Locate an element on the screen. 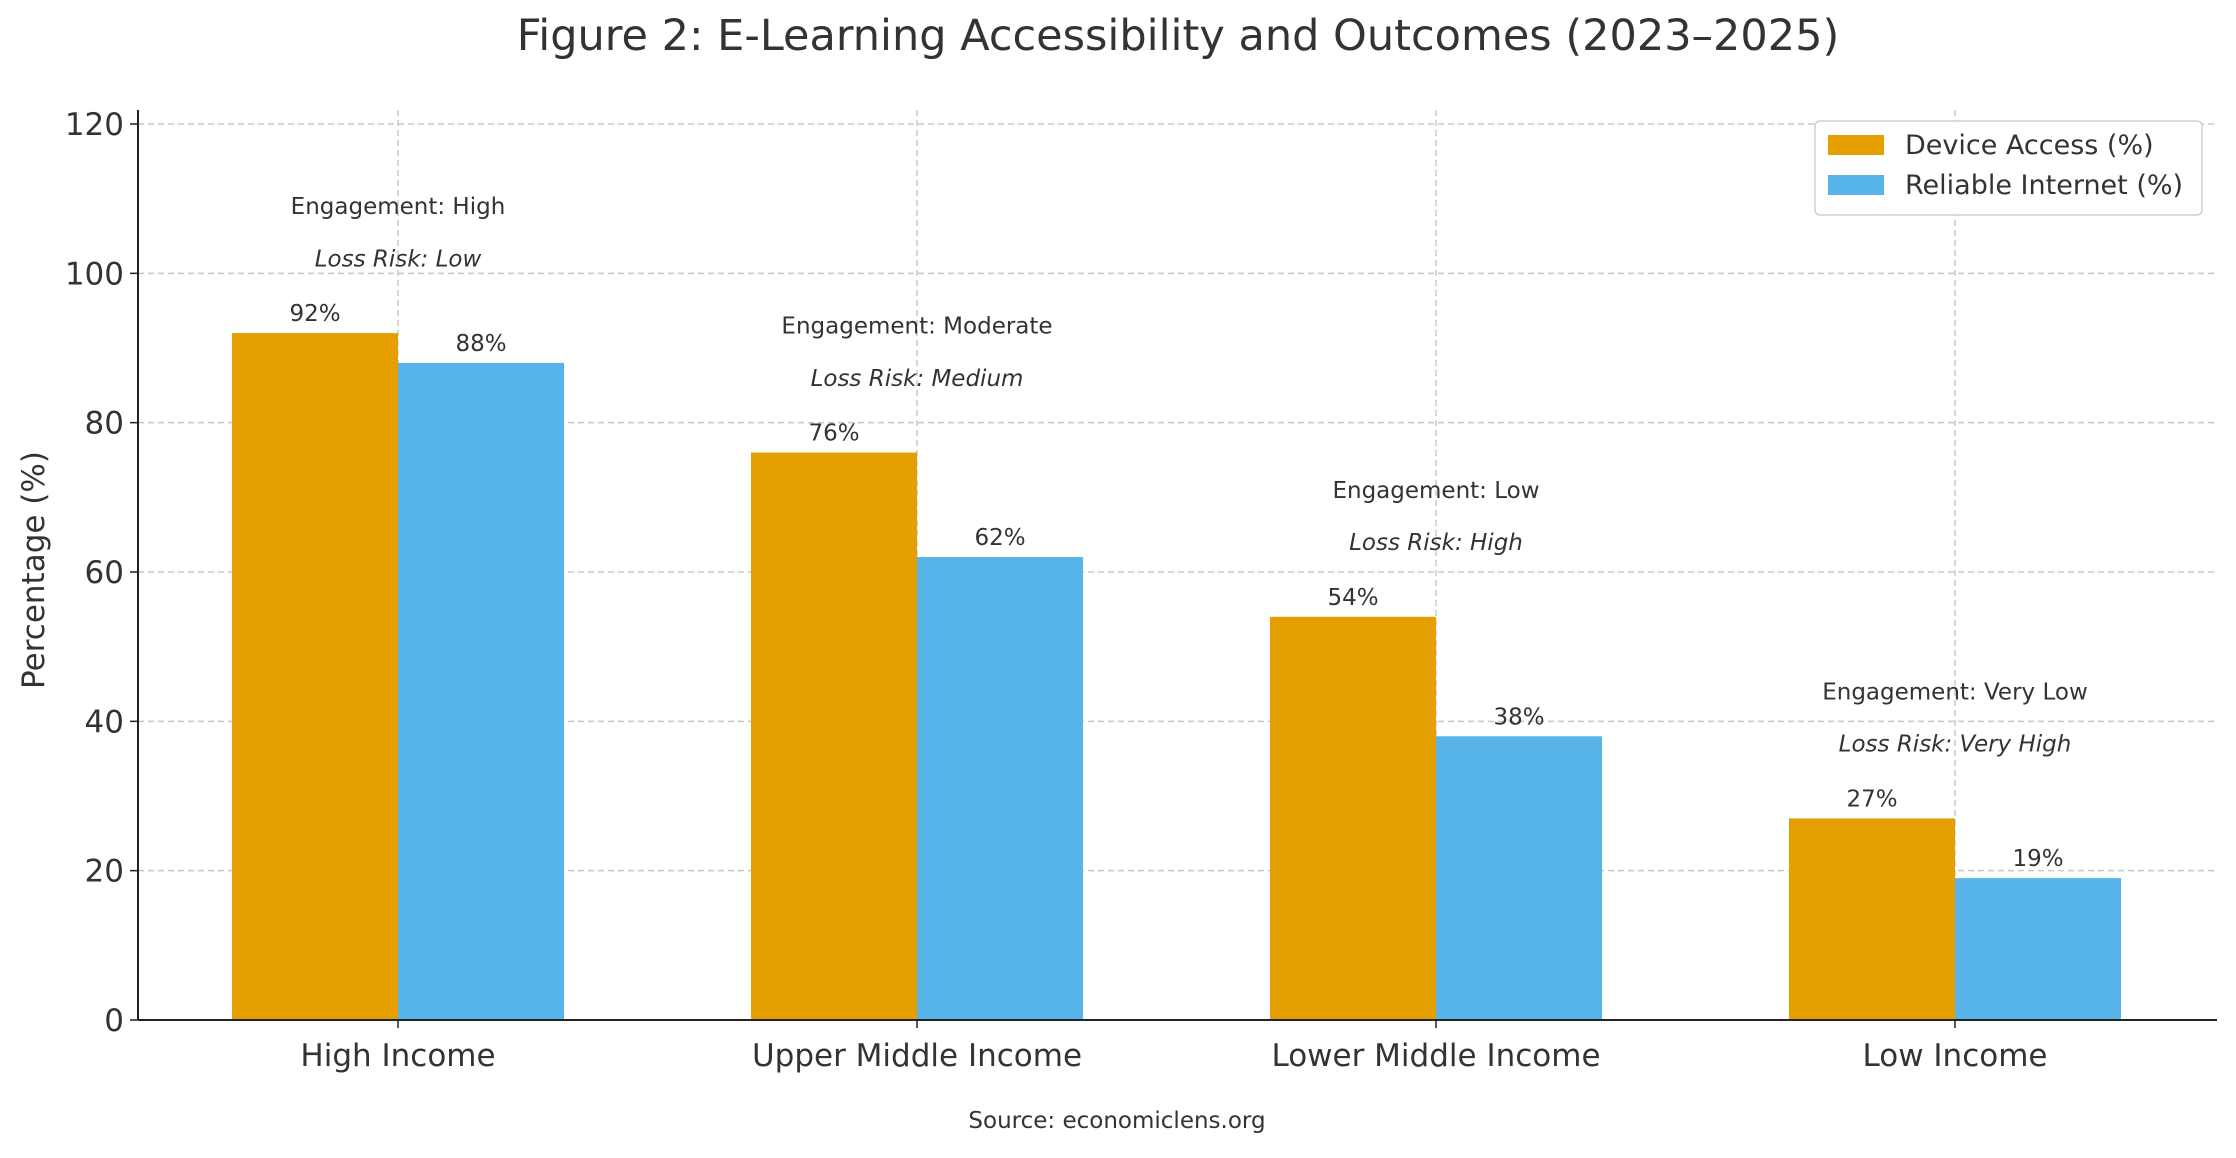  value-label: 76% is located at coordinates (833, 434).